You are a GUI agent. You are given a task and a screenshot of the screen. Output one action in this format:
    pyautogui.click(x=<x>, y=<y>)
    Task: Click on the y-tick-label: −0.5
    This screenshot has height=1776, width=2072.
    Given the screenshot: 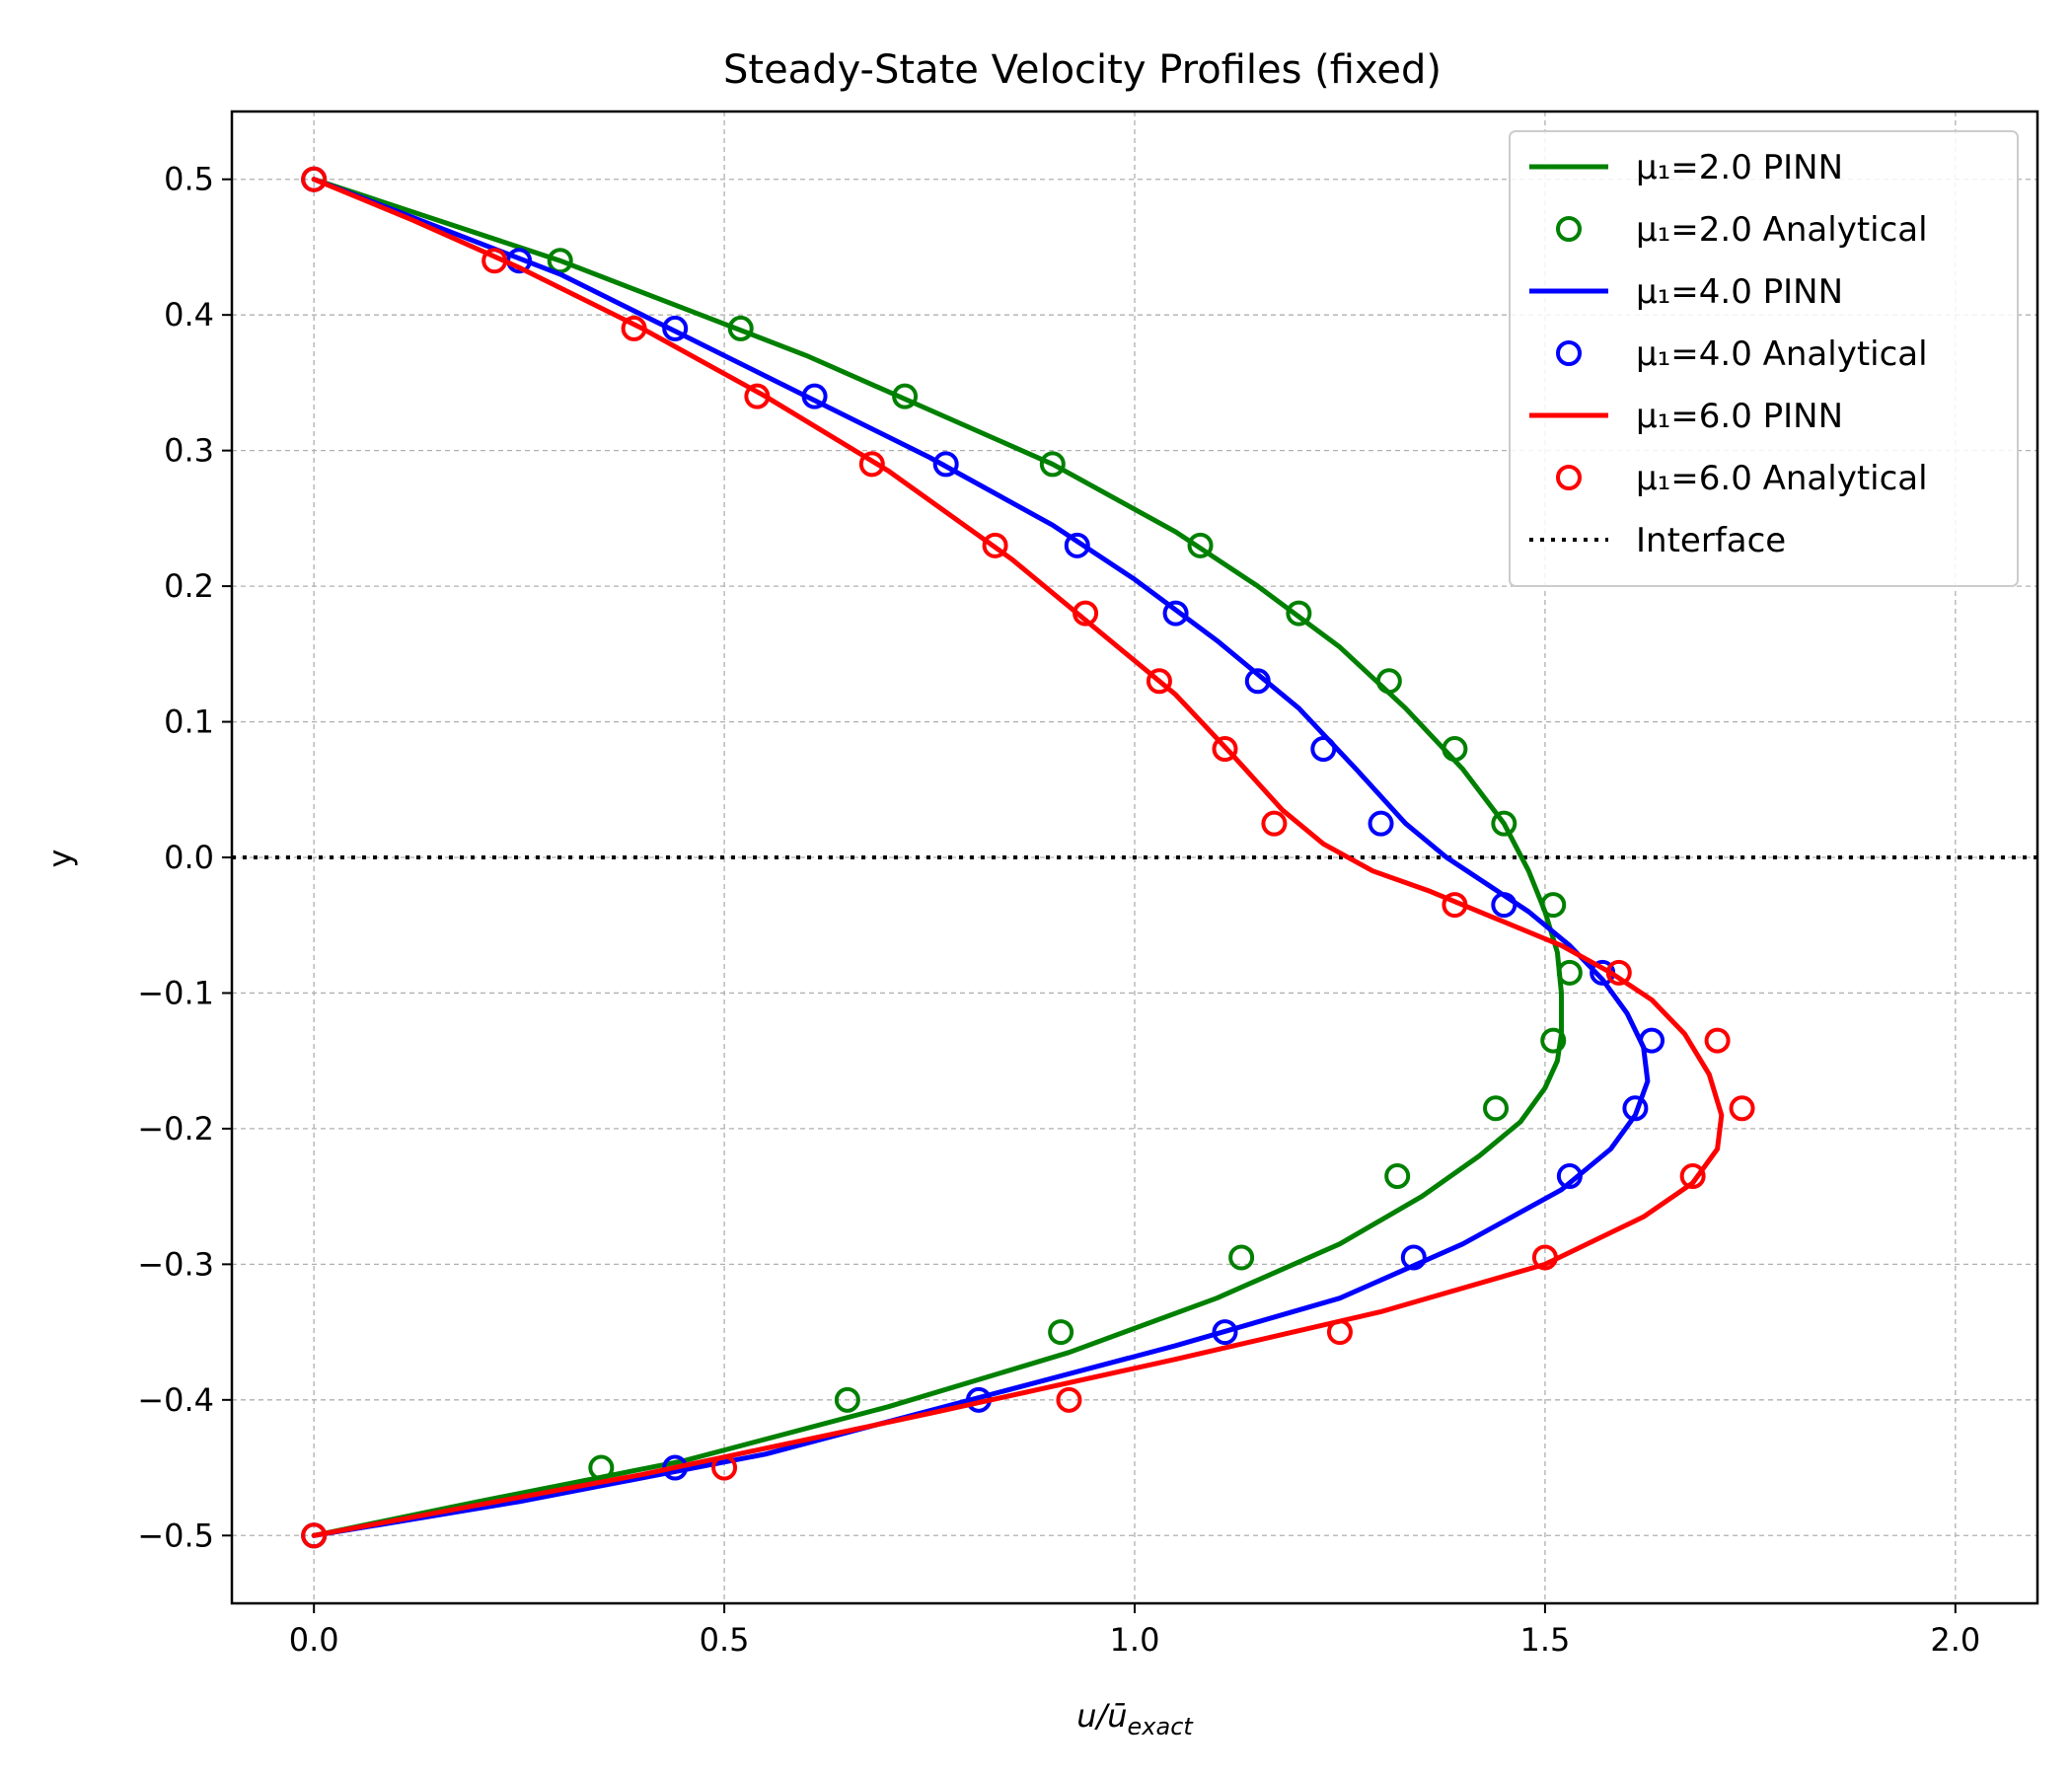 What is the action you would take?
    pyautogui.click(x=176, y=1536)
    